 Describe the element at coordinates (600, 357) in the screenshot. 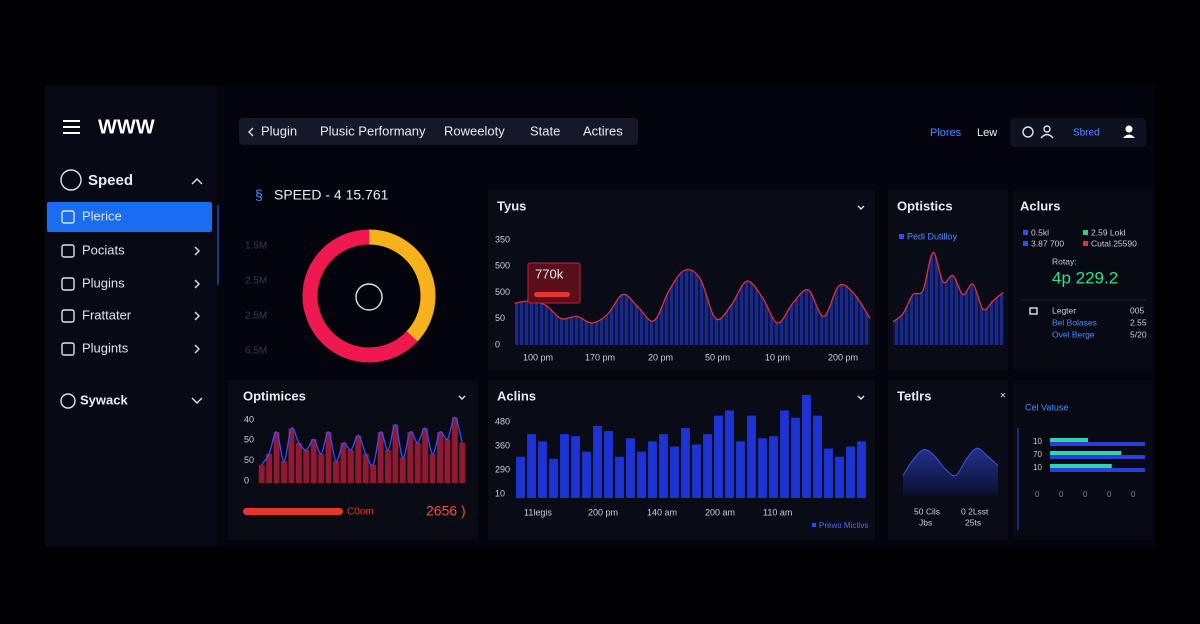

I see `x-tick-label: 170 pm` at that location.